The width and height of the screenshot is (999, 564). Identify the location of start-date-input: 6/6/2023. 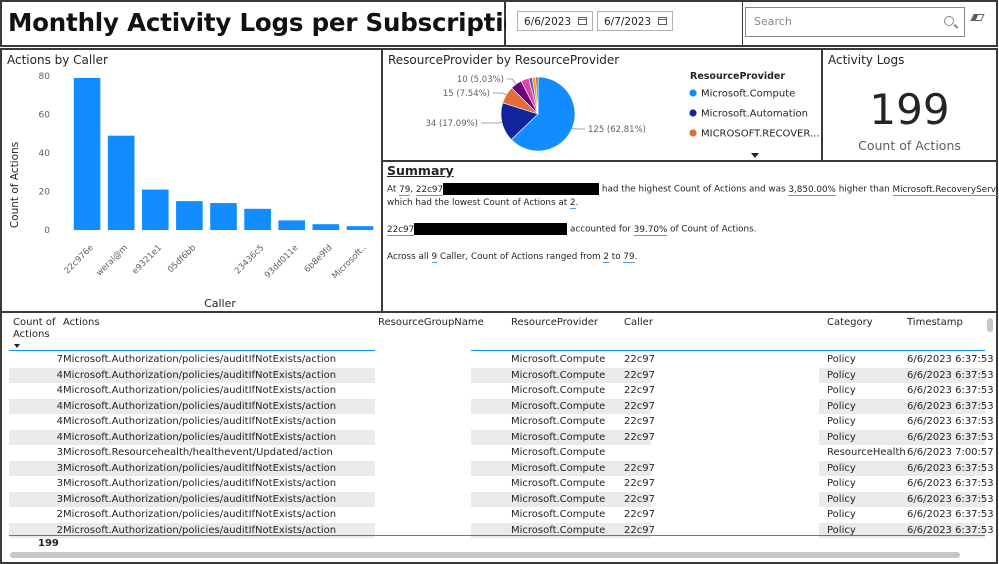
(555, 21).